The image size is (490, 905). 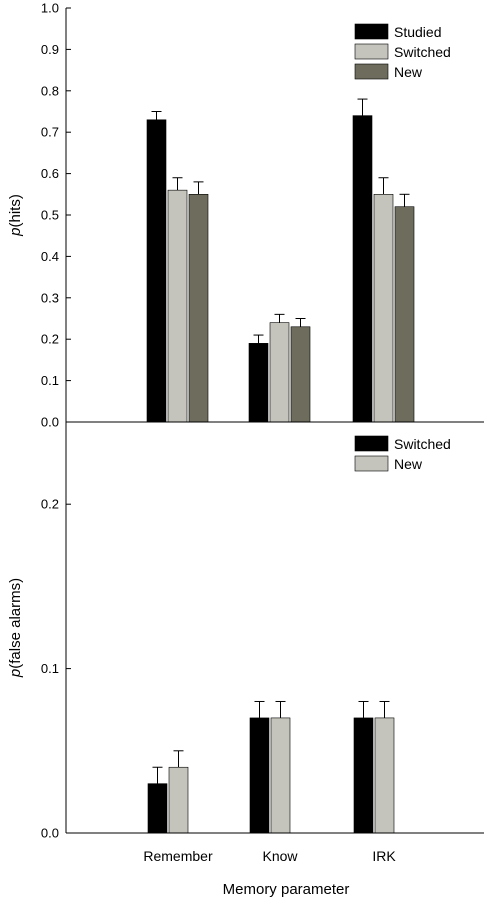 I want to click on x-axis-title: Memory parameter, so click(x=286, y=889).